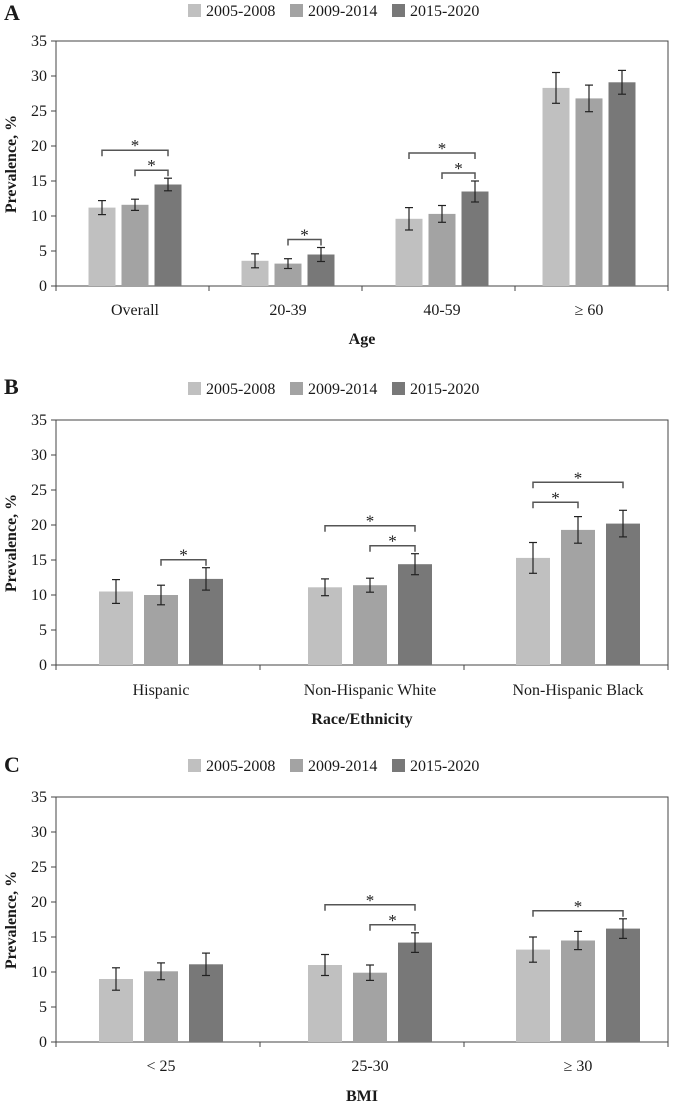  Describe the element at coordinates (578, 1066) in the screenshot. I see `x-category-label: ≥ 30` at that location.